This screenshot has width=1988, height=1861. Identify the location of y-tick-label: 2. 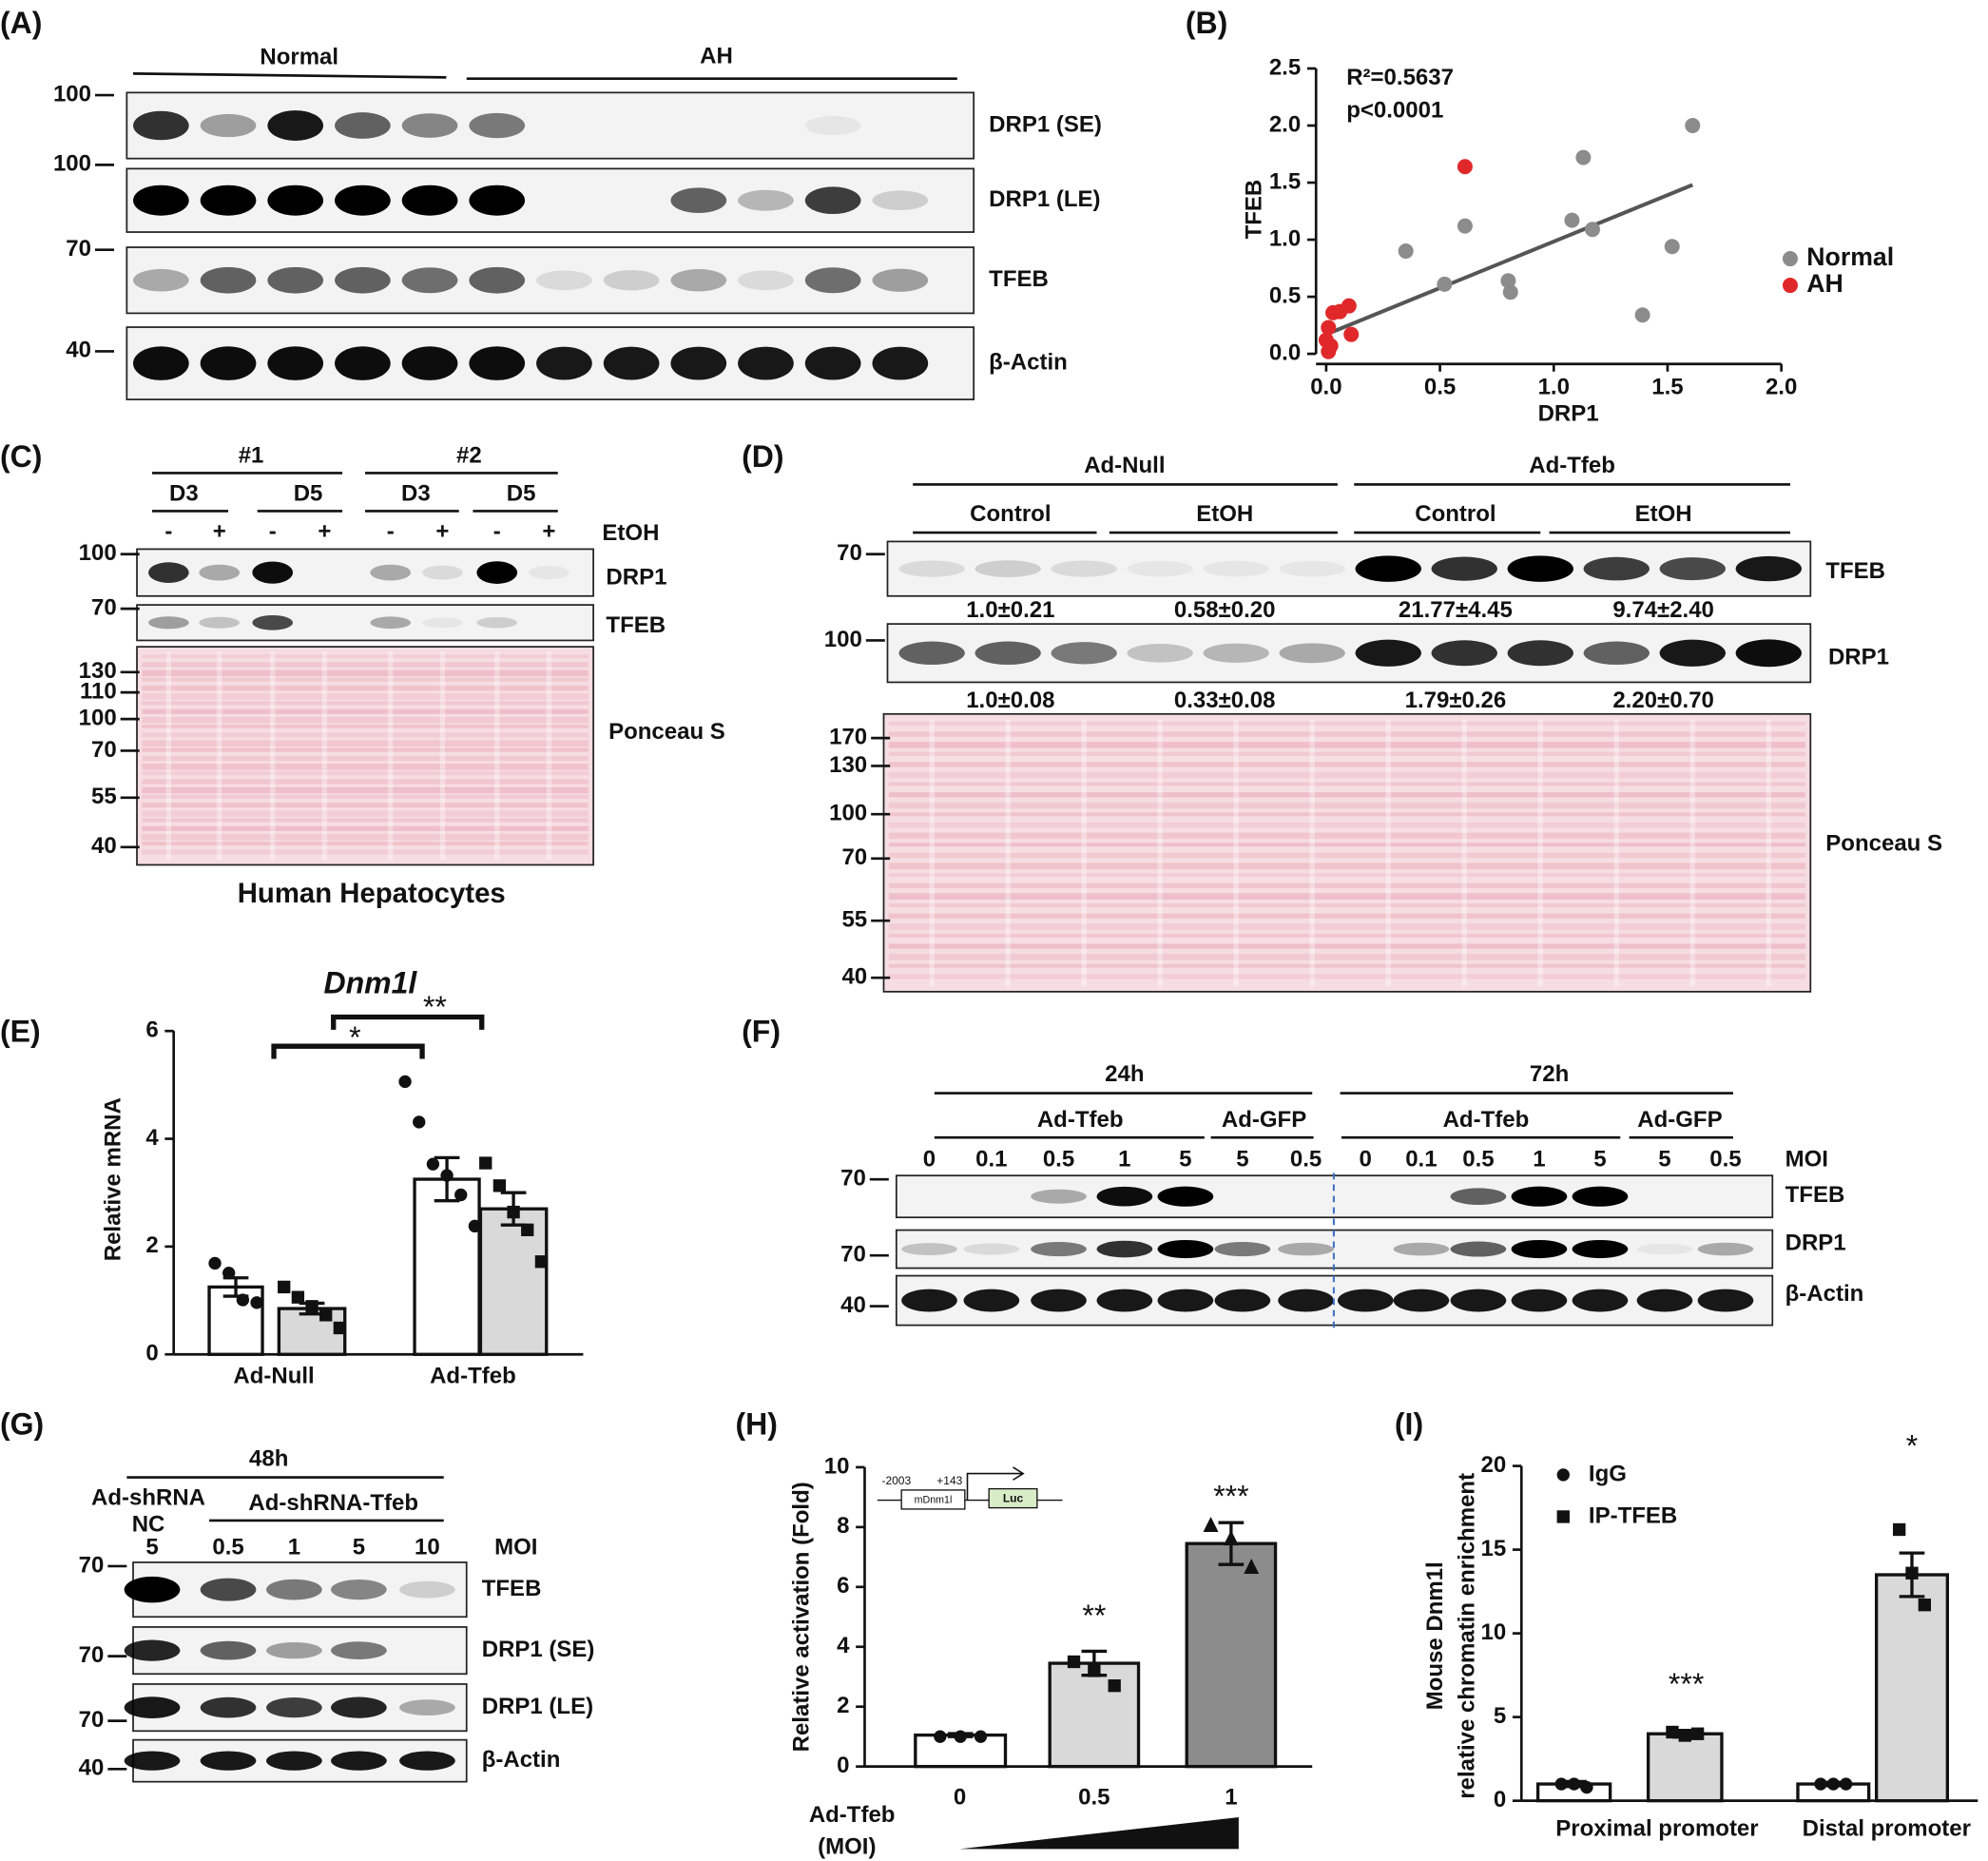
(843, 1705).